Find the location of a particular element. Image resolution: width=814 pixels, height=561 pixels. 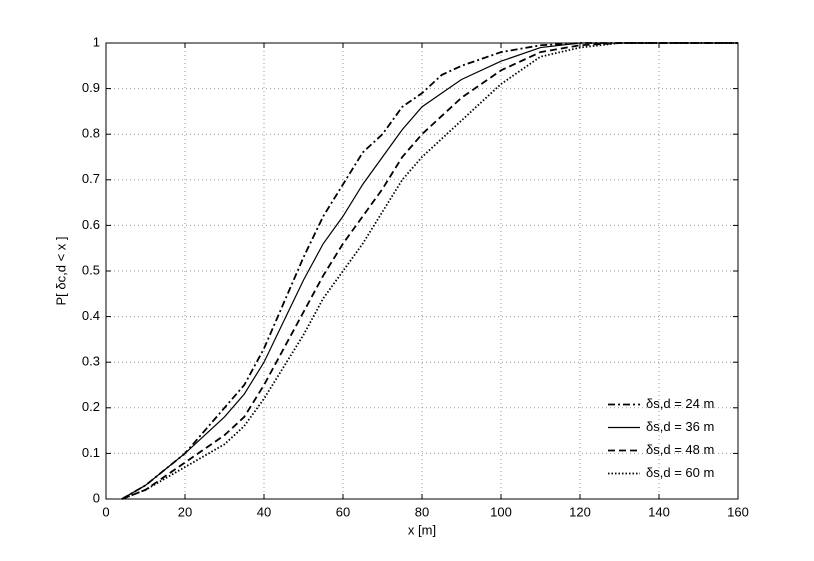

legend-label: δs,d = 24 m is located at coordinates (680, 403).